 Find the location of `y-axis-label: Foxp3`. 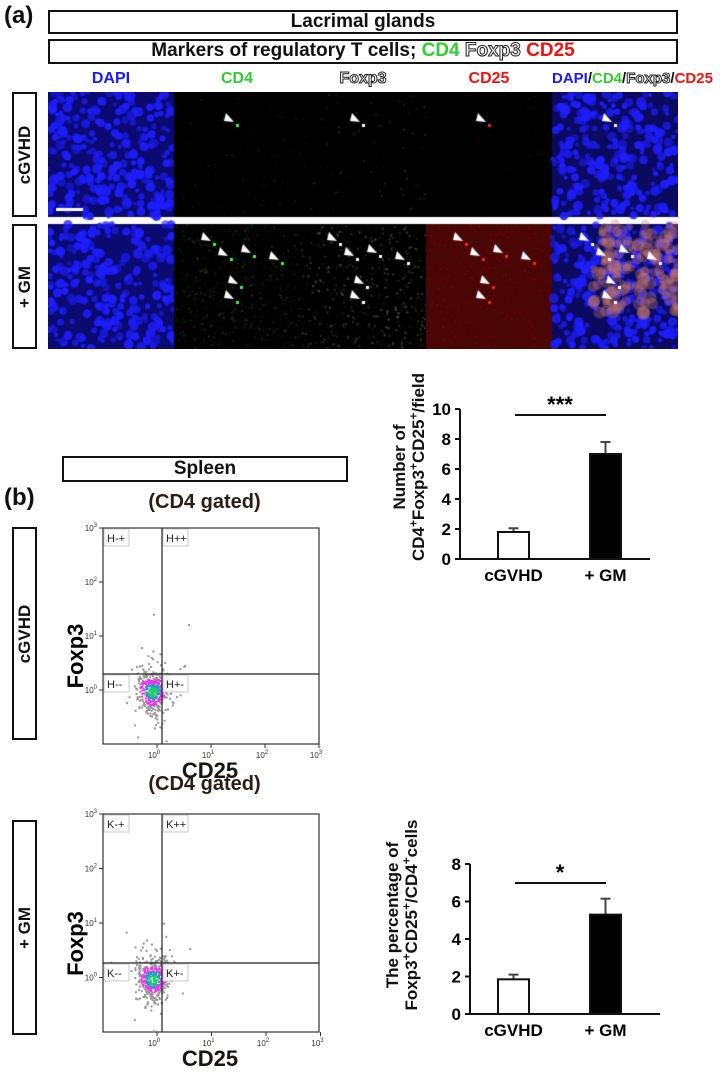

y-axis-label: Foxp3 is located at coordinates (75, 943).